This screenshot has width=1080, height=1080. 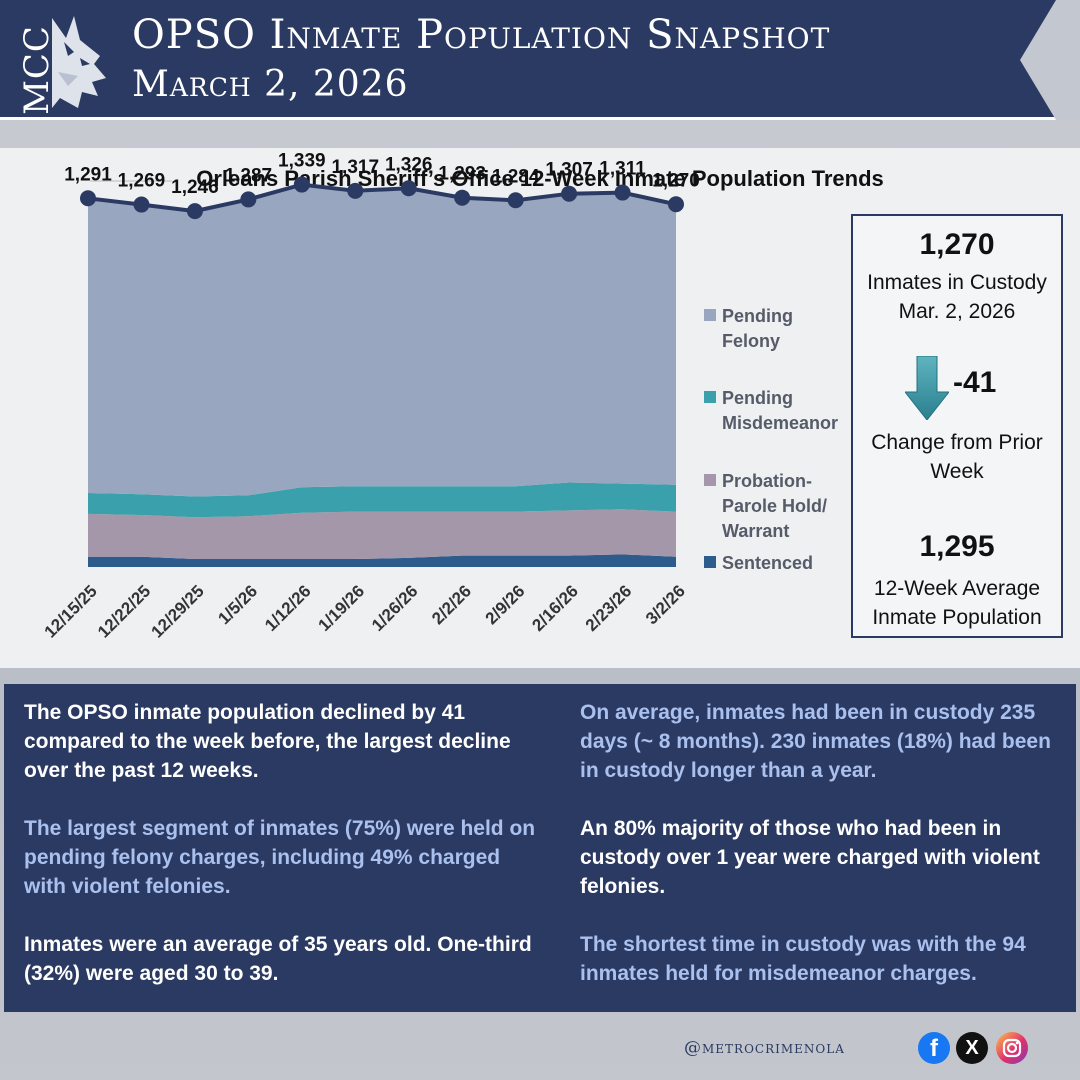 I want to click on weekly-change-label: Change from Prior Week, so click(x=957, y=457).